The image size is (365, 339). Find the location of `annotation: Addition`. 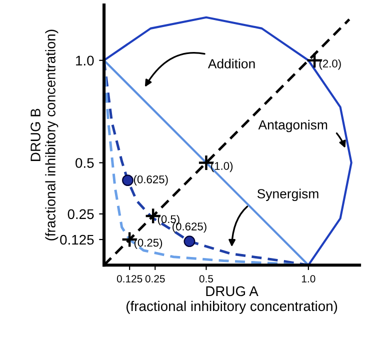

annotation: Addition is located at coordinates (231, 63).